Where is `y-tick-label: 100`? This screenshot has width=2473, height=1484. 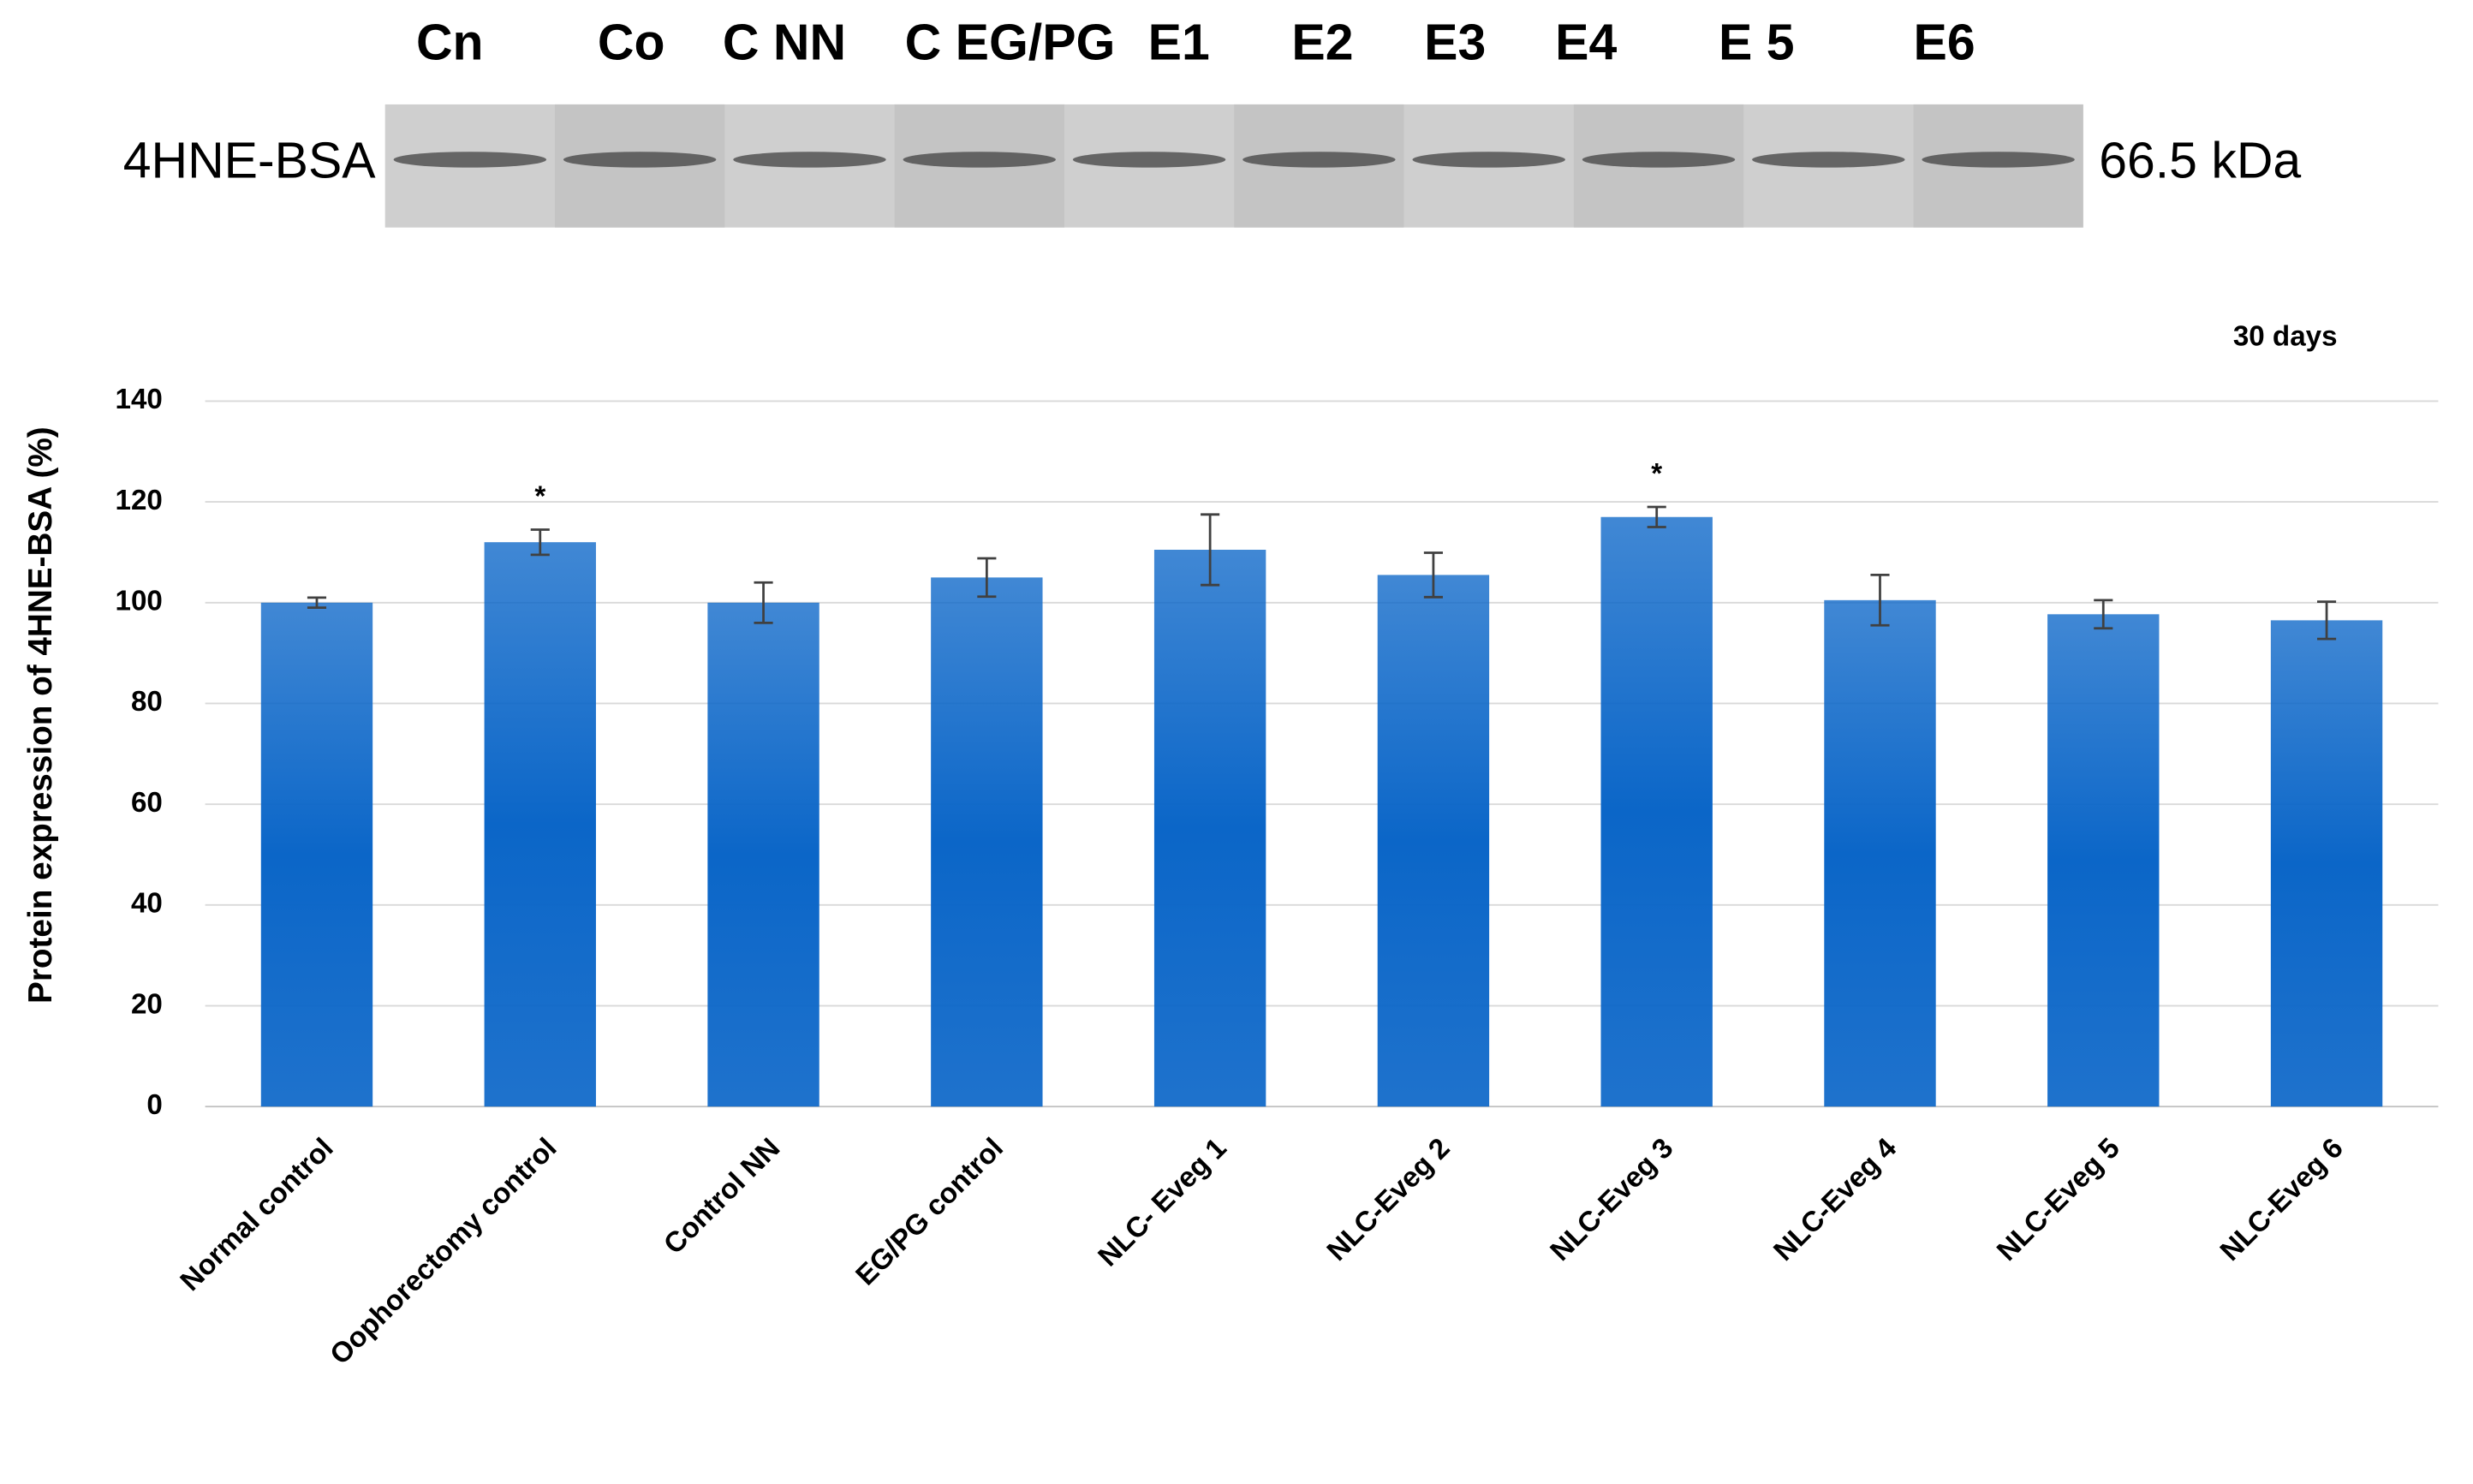
y-tick-label: 100 is located at coordinates (139, 601).